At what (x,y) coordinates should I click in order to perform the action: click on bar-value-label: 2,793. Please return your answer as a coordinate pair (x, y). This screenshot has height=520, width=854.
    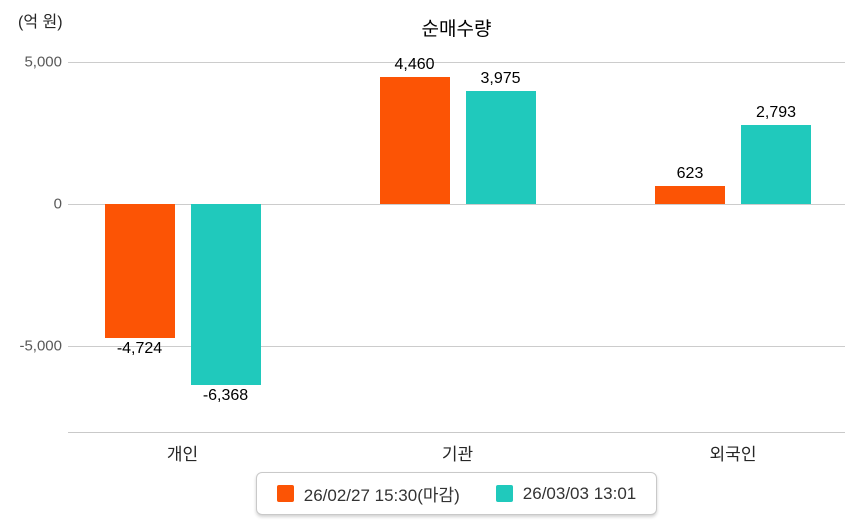
    Looking at the image, I should click on (776, 112).